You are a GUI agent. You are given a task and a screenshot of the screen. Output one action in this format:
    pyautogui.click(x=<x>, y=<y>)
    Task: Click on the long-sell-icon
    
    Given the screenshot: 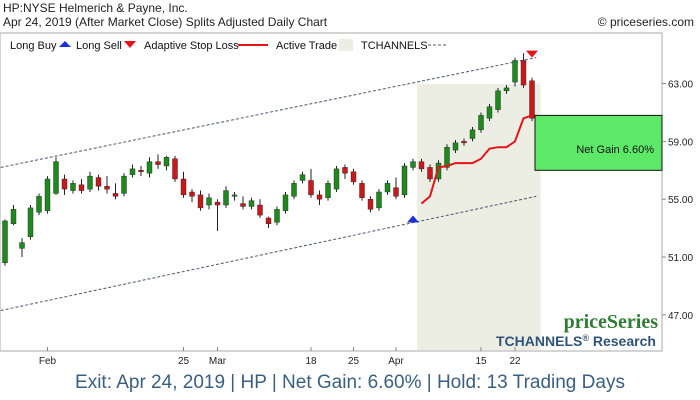 What is the action you would take?
    pyautogui.click(x=130, y=44)
    